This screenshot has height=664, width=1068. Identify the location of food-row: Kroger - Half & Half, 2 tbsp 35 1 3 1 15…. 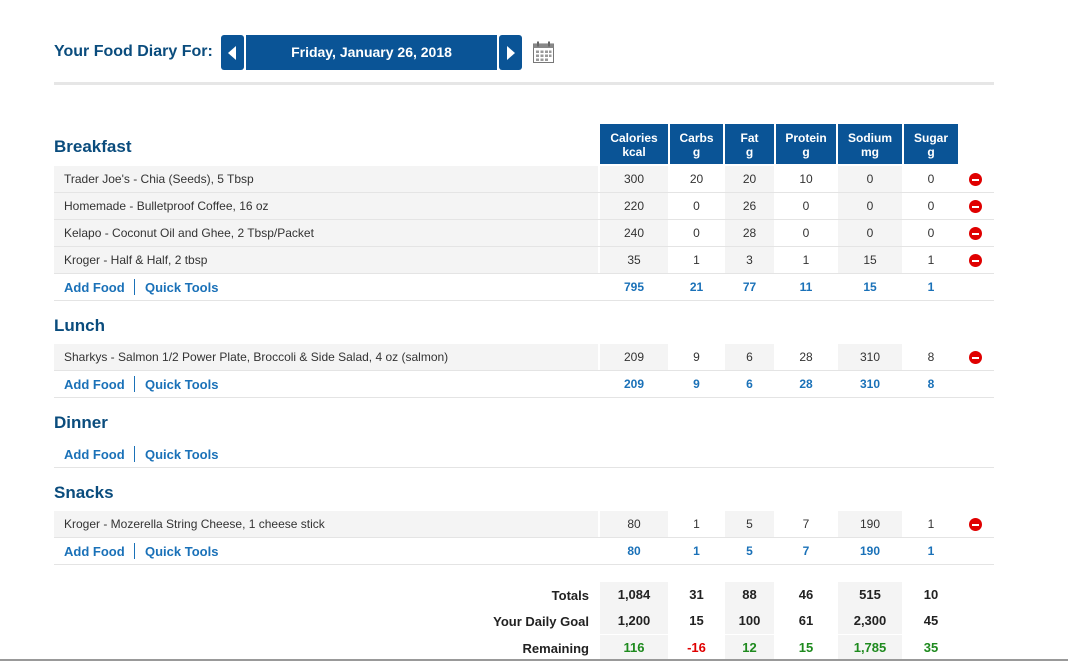
(524, 260).